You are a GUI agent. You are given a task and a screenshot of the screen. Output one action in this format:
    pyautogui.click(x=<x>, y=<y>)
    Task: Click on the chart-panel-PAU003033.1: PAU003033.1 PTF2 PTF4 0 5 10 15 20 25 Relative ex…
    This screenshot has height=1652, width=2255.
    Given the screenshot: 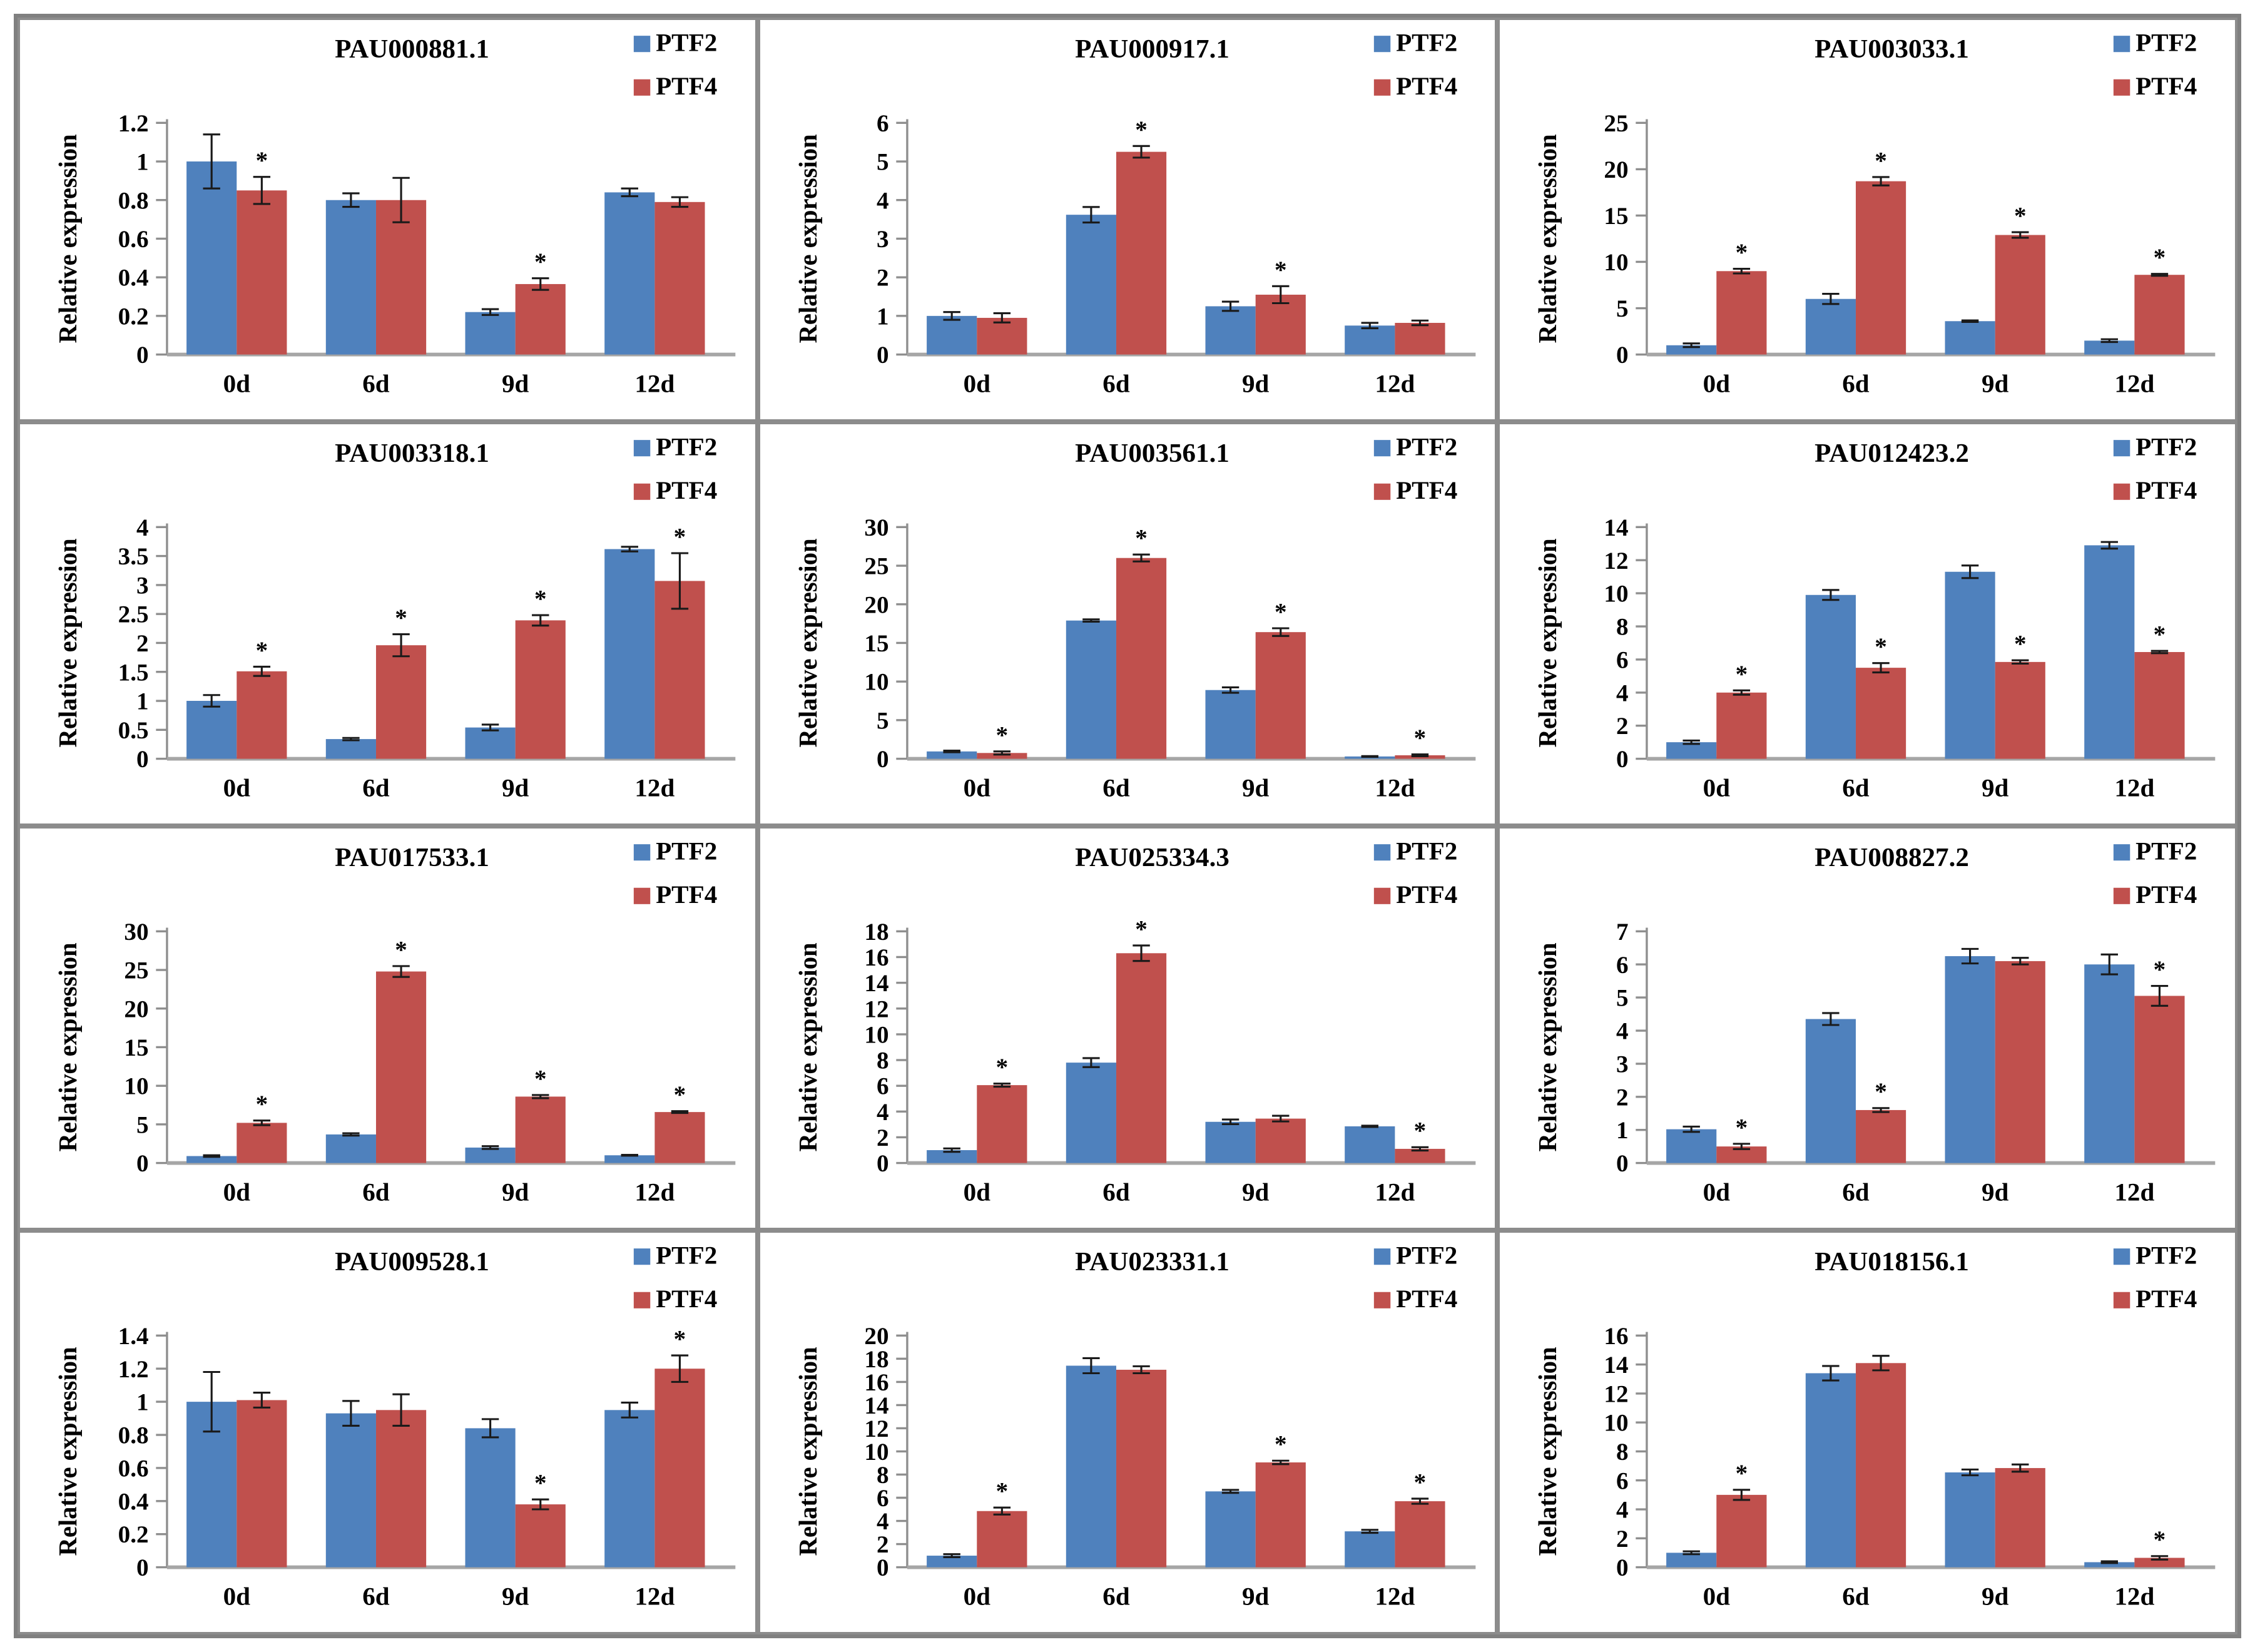 What is the action you would take?
    pyautogui.click(x=1867, y=220)
    